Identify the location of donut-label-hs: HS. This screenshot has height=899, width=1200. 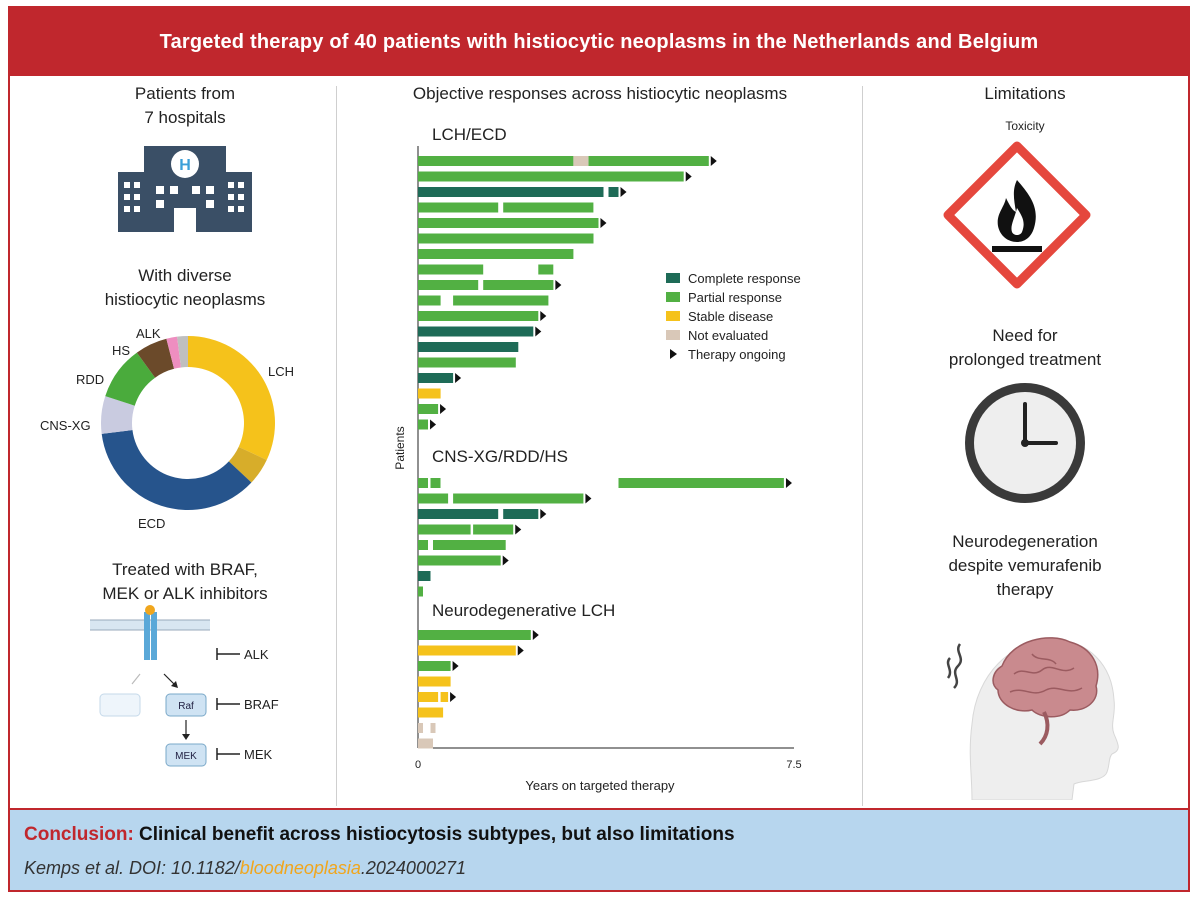
(121, 350).